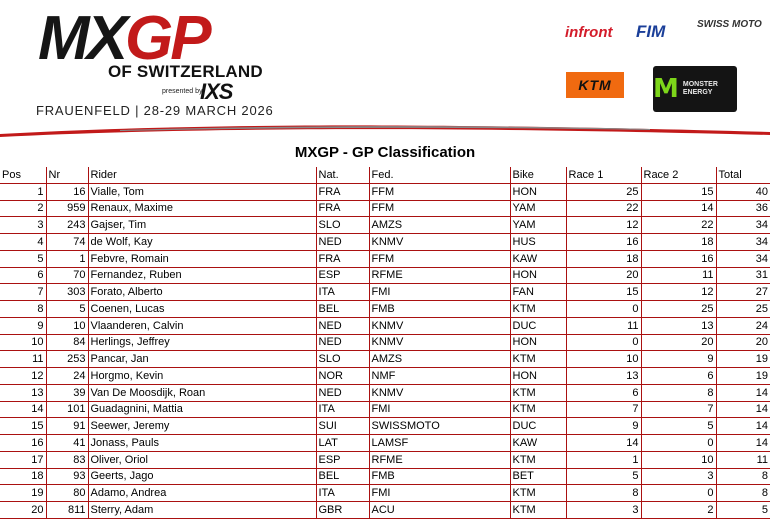 This screenshot has height=519, width=770. Describe the element at coordinates (201, 225) in the screenshot. I see `cell-rider: Gajser, Tim` at that location.